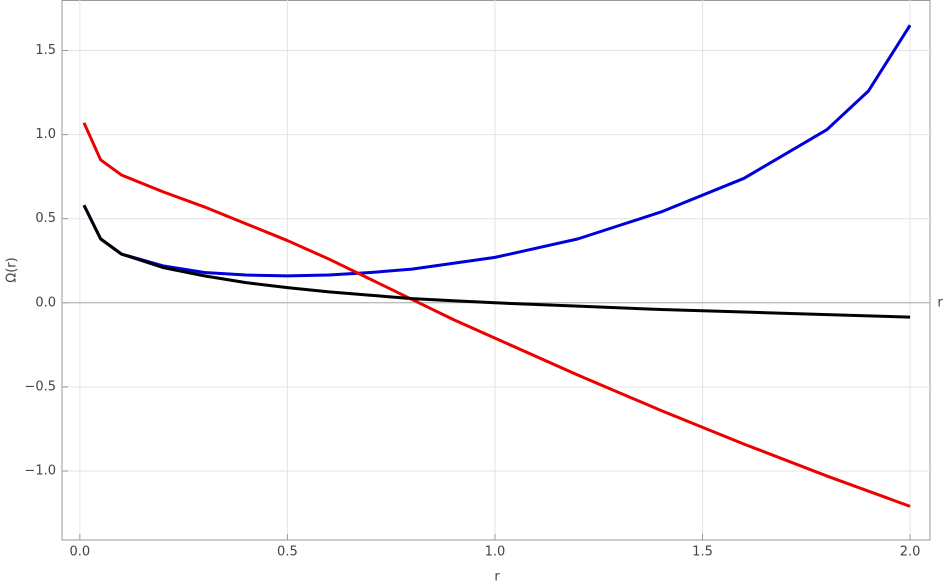  I want to click on y-tick-label: −0.5, so click(40, 386).